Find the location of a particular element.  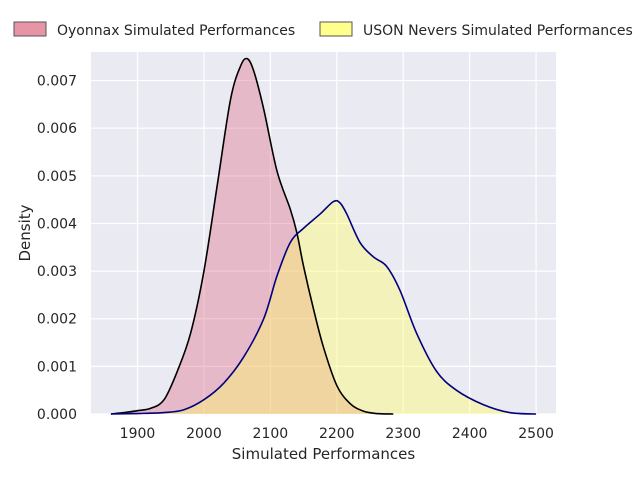

x-tick-label: 2200 is located at coordinates (337, 434).